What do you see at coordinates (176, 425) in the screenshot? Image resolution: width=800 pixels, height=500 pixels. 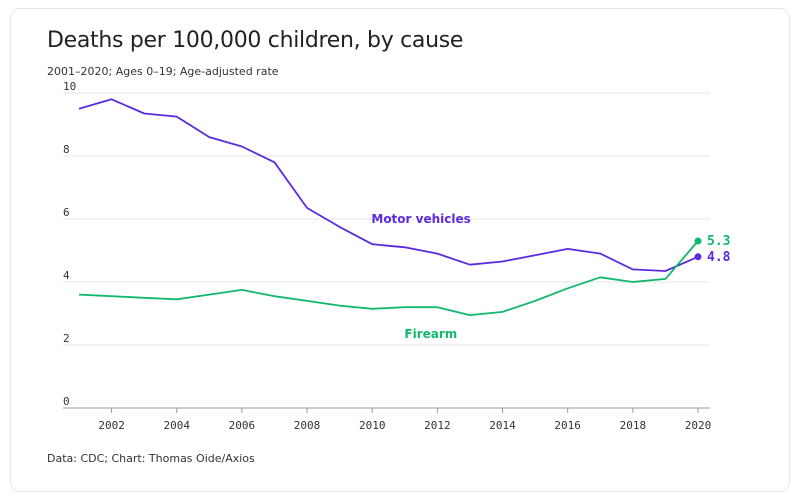 I see `x-tick-label: 2004` at bounding box center [176, 425].